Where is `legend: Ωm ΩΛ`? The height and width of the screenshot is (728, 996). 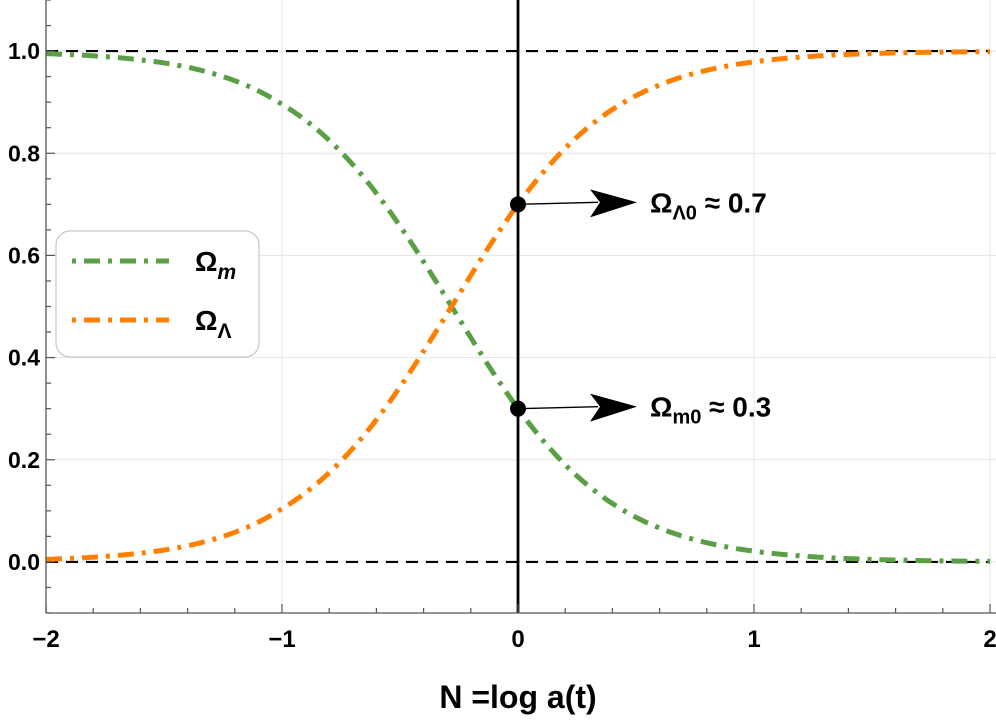 legend: Ωm ΩΛ is located at coordinates (157, 294).